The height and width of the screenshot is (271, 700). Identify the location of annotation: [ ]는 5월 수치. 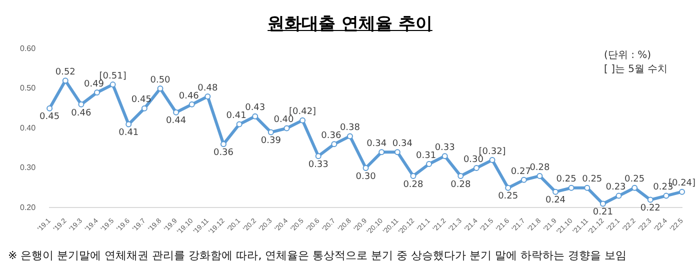
(636, 69).